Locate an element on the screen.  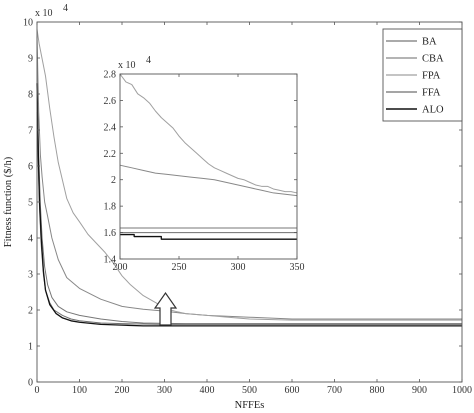
main-xtick-label: 300 is located at coordinates (164, 390).